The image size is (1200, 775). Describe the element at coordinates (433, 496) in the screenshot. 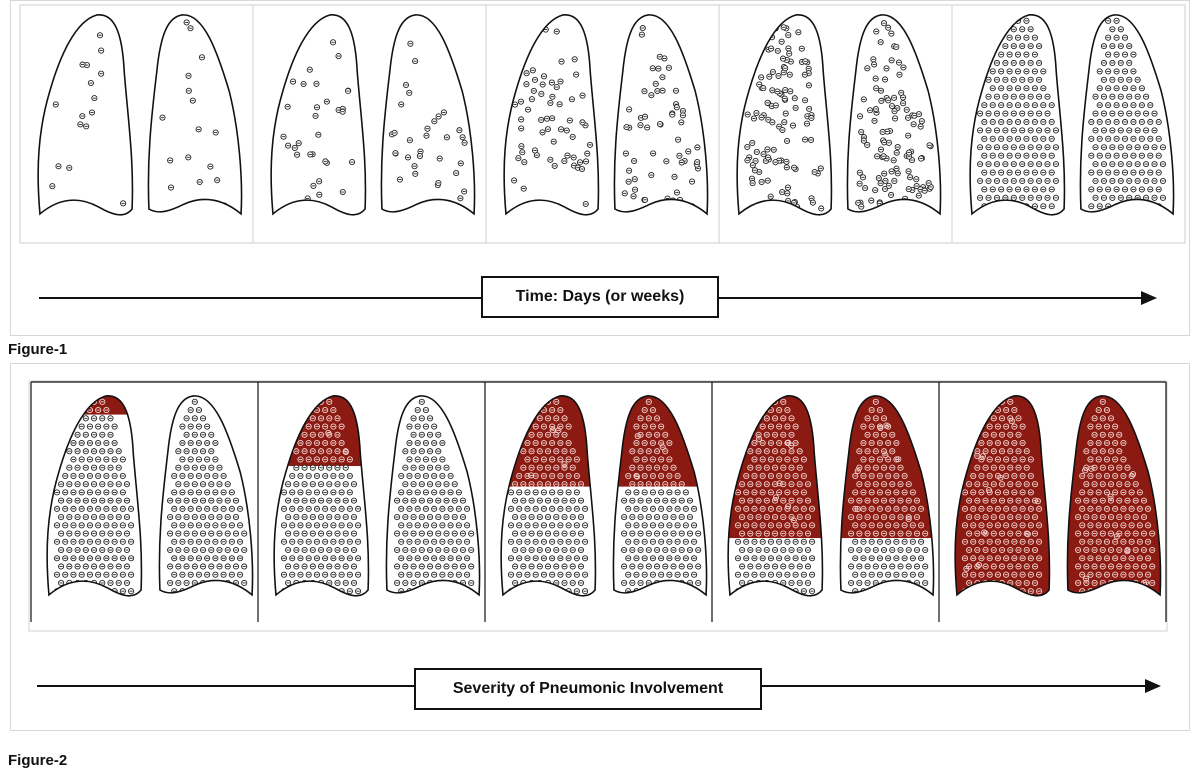

I see `lung-outline` at that location.